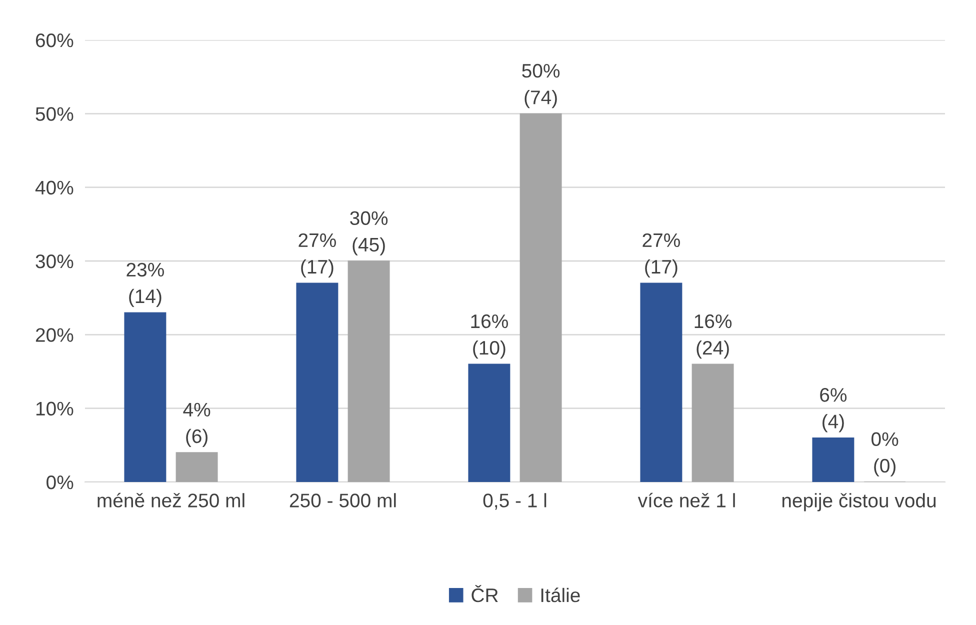  I want to click on x-tick-label: 0,5 - 1 l, so click(514, 501).